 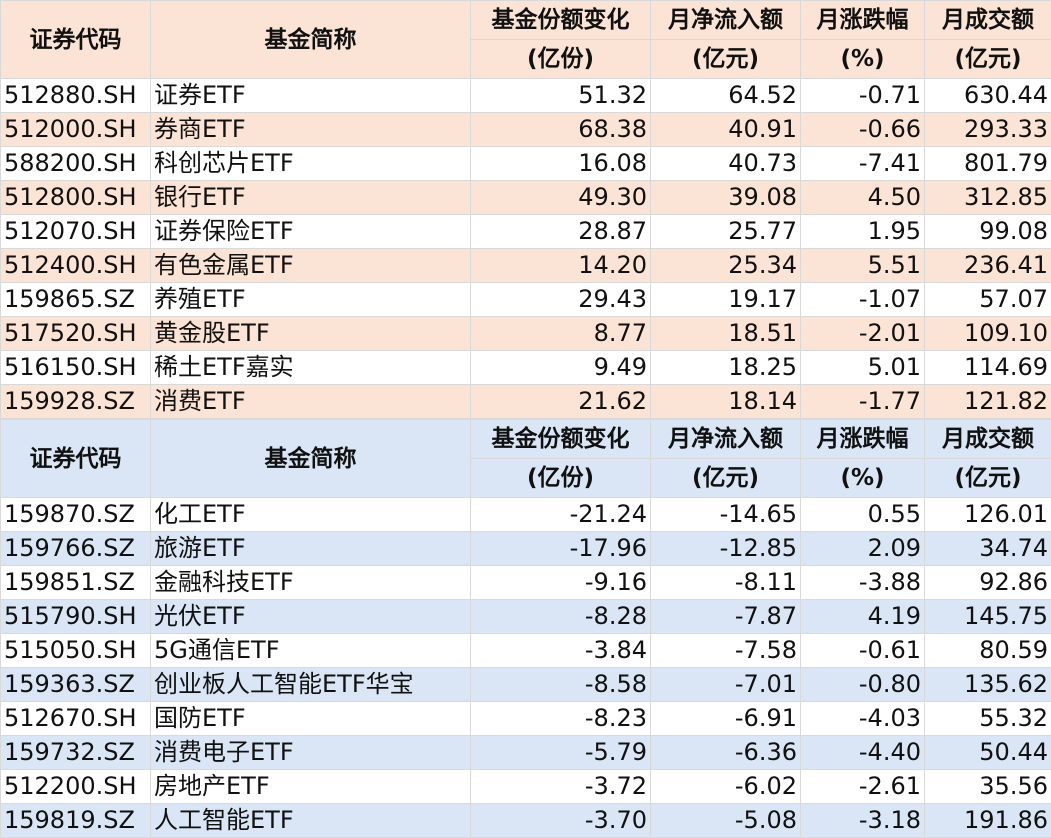 I want to click on share-change-cell: 68.38, so click(x=561, y=130).